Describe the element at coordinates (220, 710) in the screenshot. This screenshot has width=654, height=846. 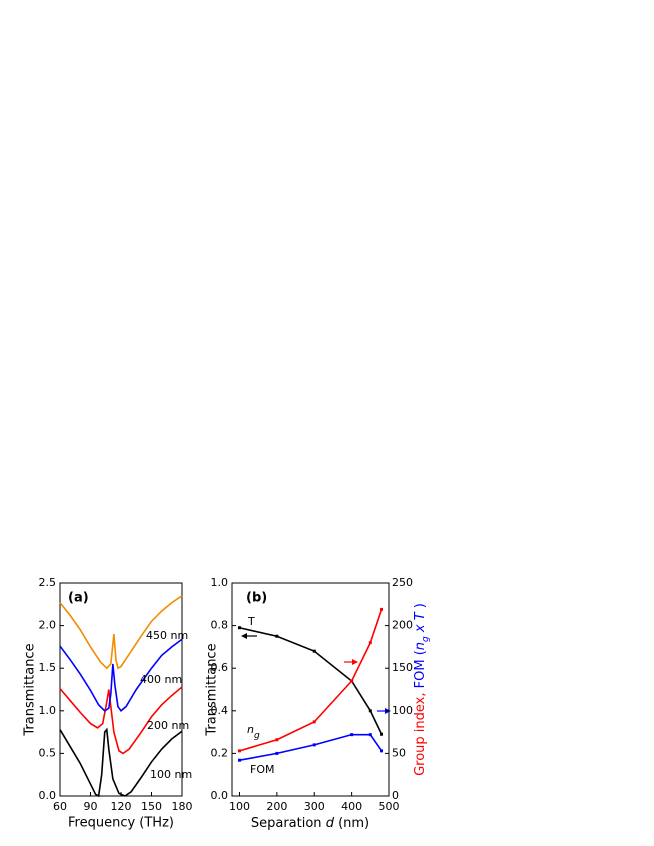
I see `y-tick-label: 0.4` at that location.